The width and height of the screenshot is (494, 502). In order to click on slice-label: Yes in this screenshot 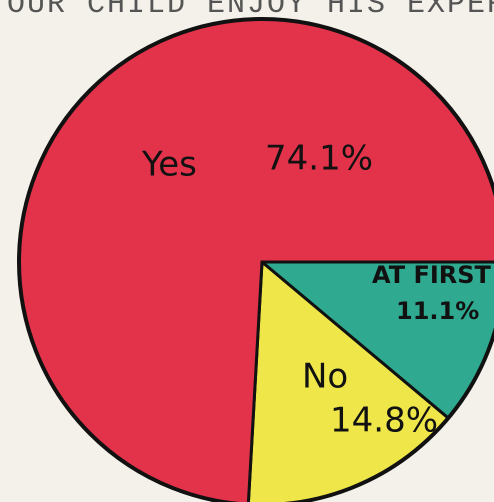, I will do `click(169, 165)`.